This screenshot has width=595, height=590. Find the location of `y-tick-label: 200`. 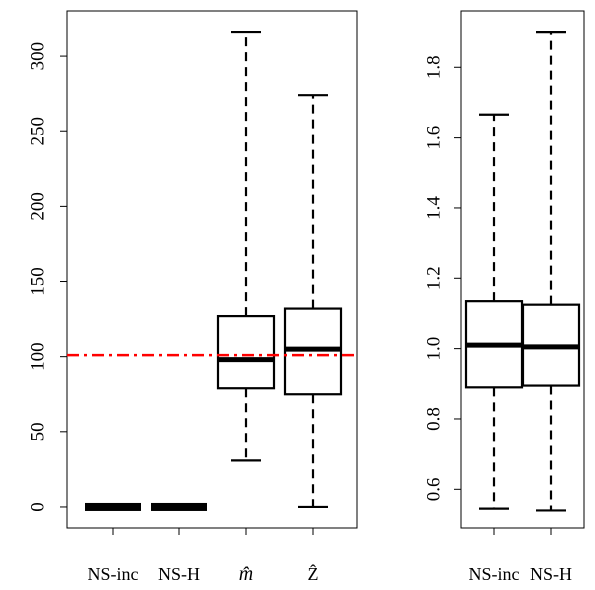

y-tick-label: 200 is located at coordinates (38, 206).